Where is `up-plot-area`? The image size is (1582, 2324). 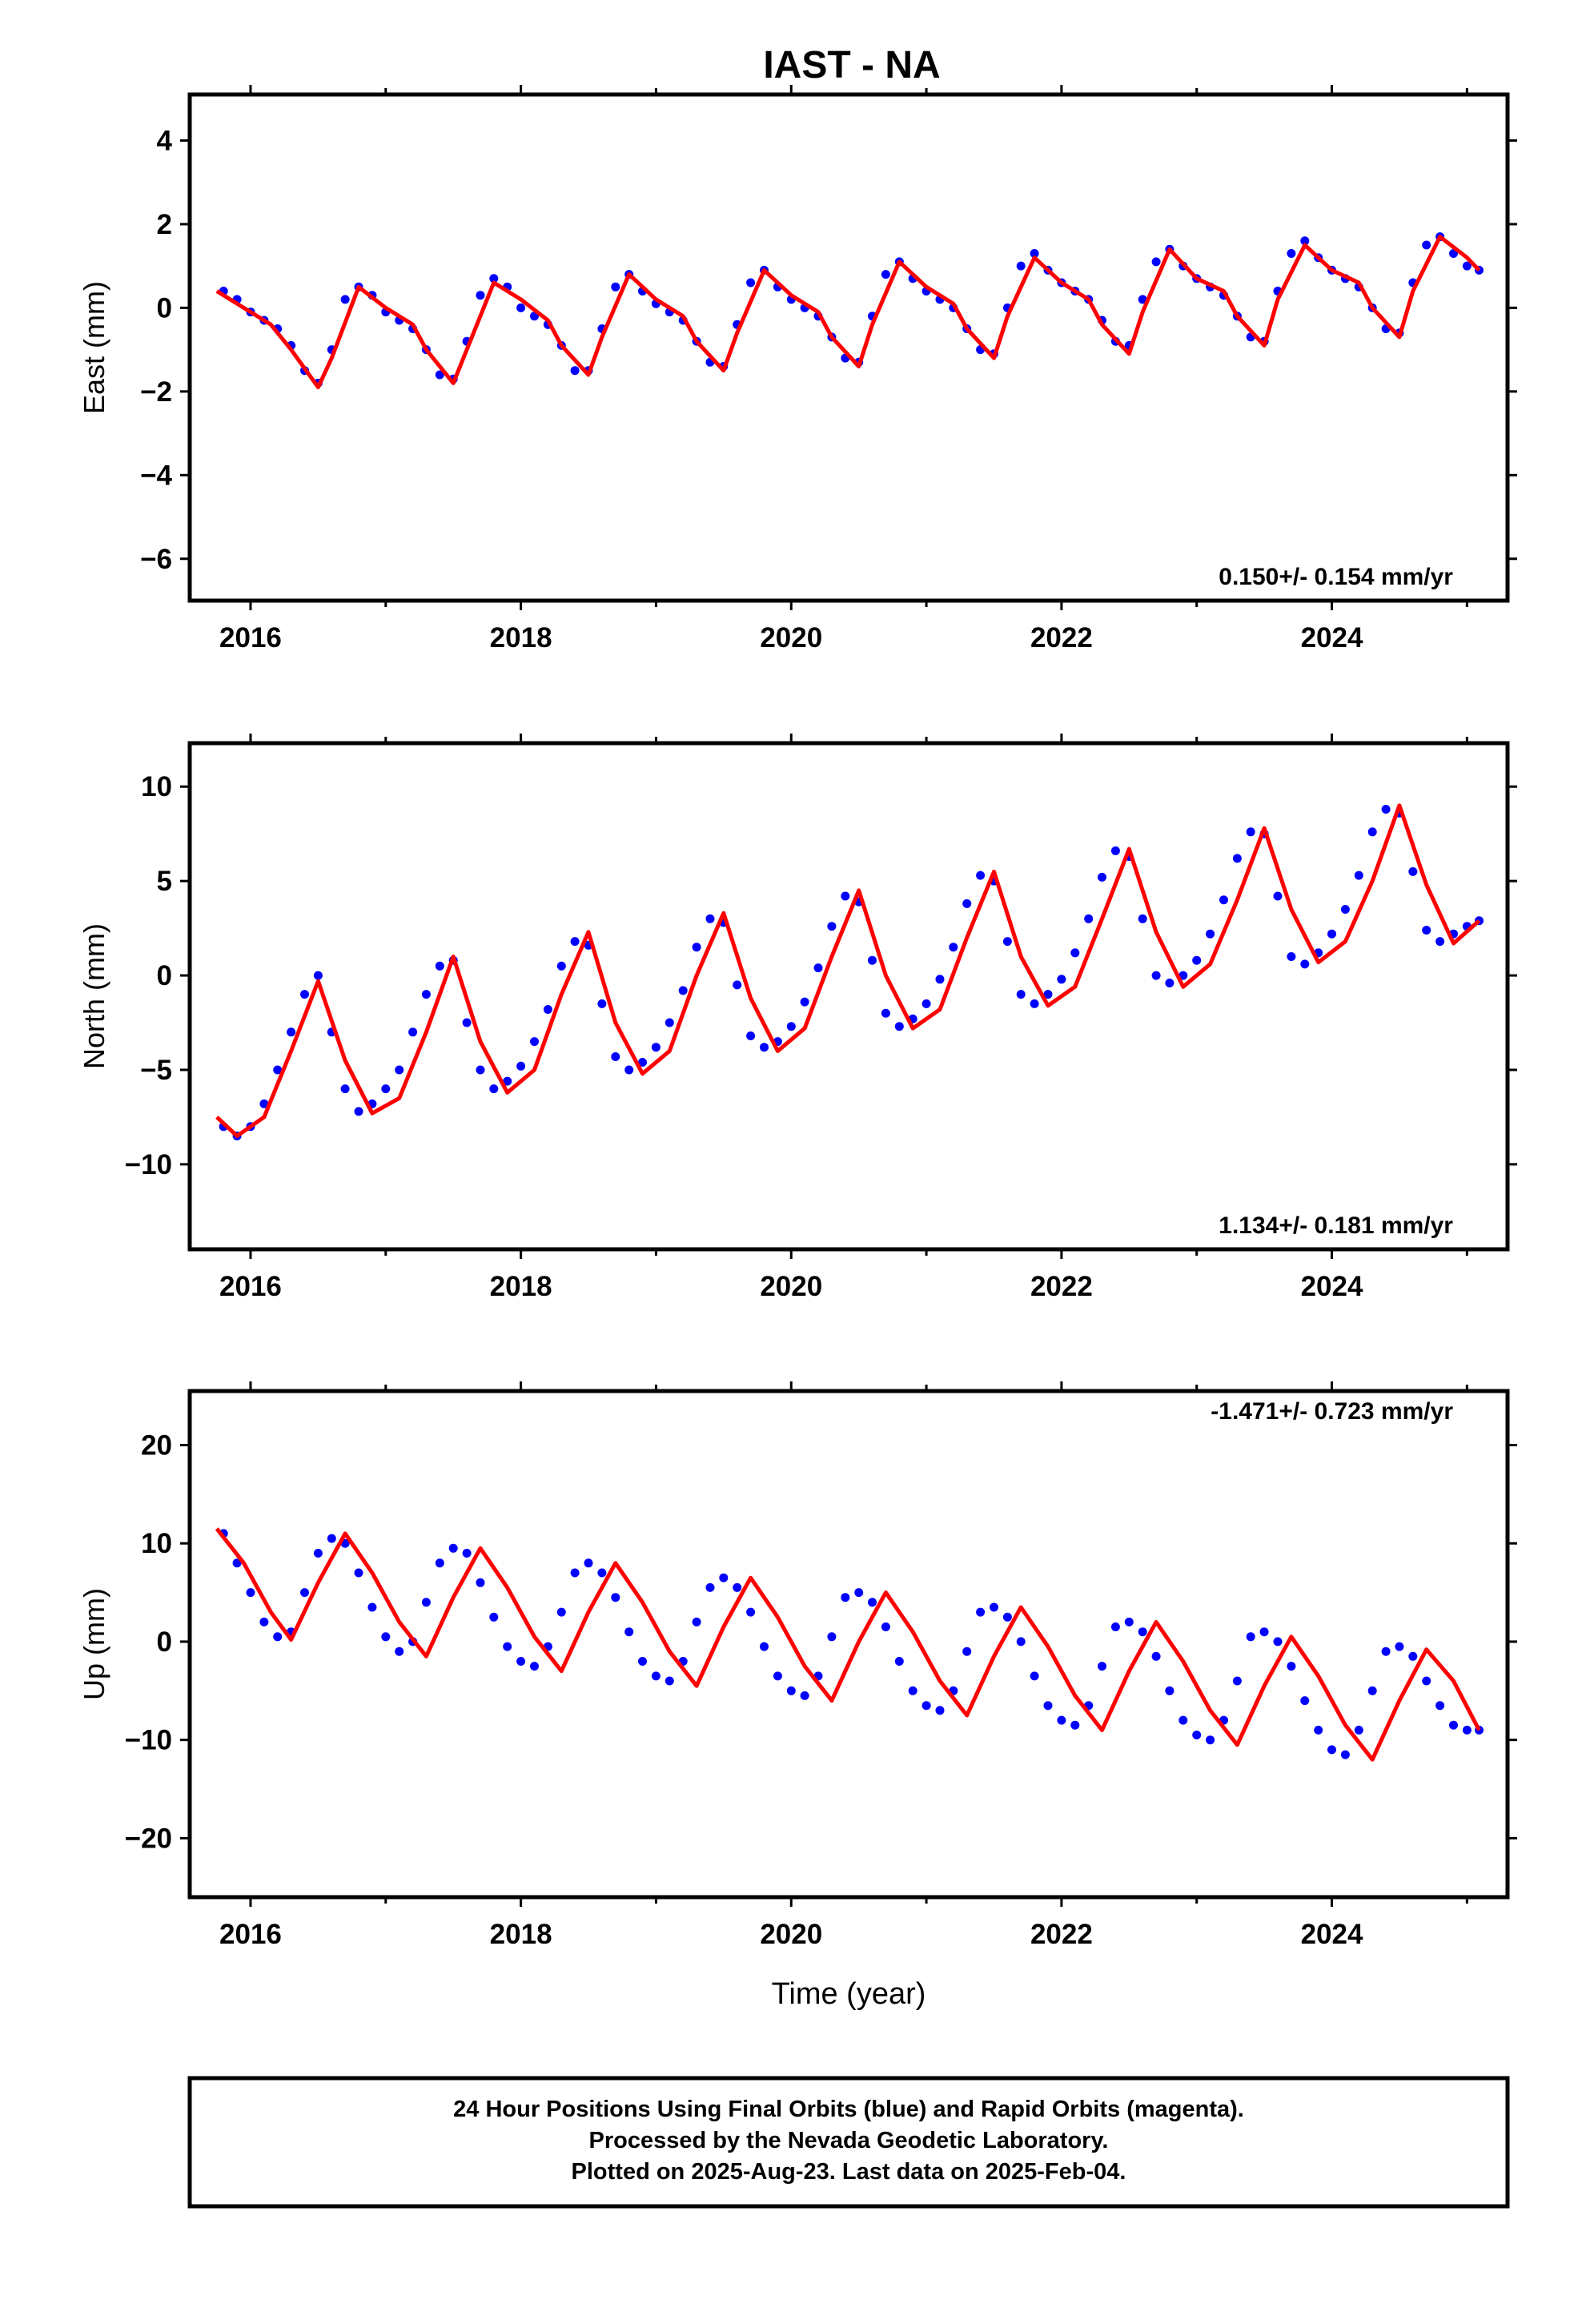
up-plot-area is located at coordinates (849, 1644).